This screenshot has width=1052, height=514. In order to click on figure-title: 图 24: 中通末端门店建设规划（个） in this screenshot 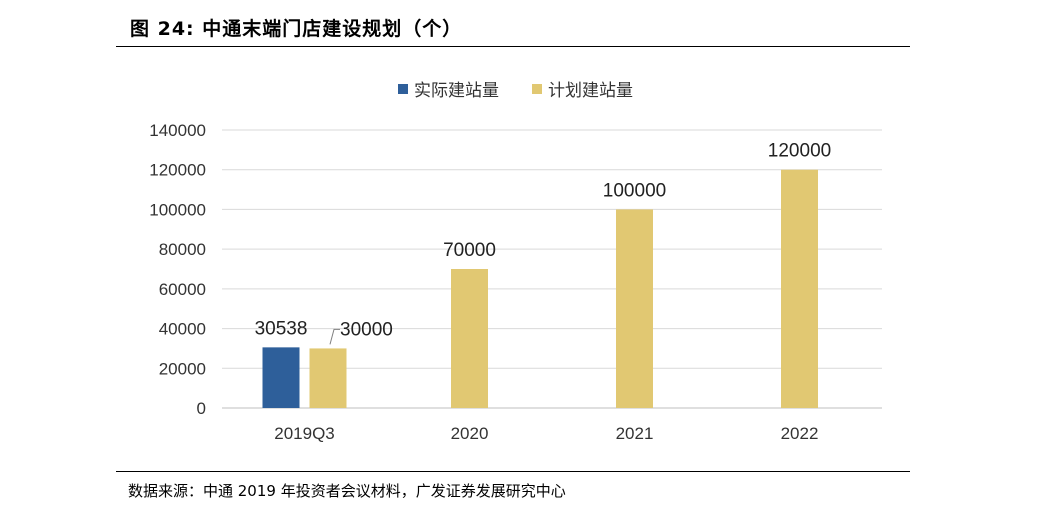, I will do `click(296, 29)`.